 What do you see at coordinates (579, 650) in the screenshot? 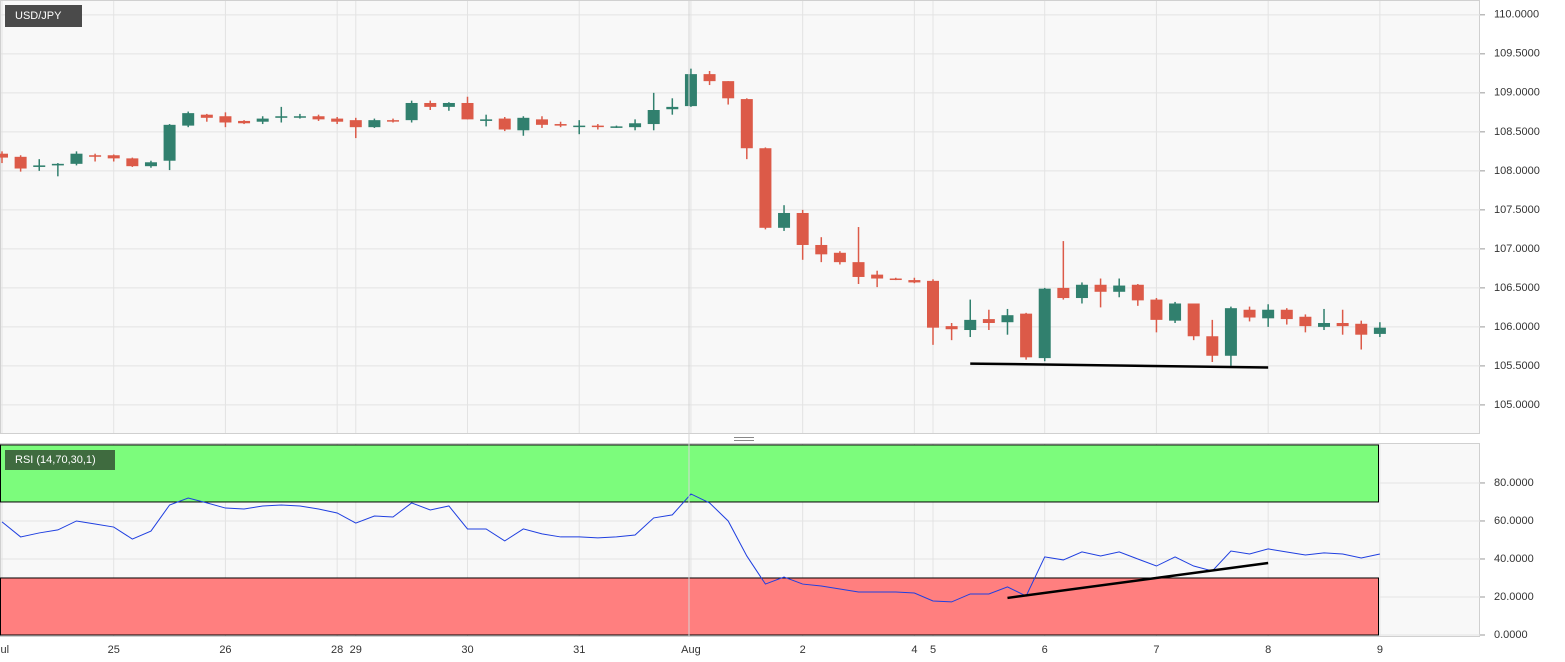
I see `x-tick-label: 31` at bounding box center [579, 650].